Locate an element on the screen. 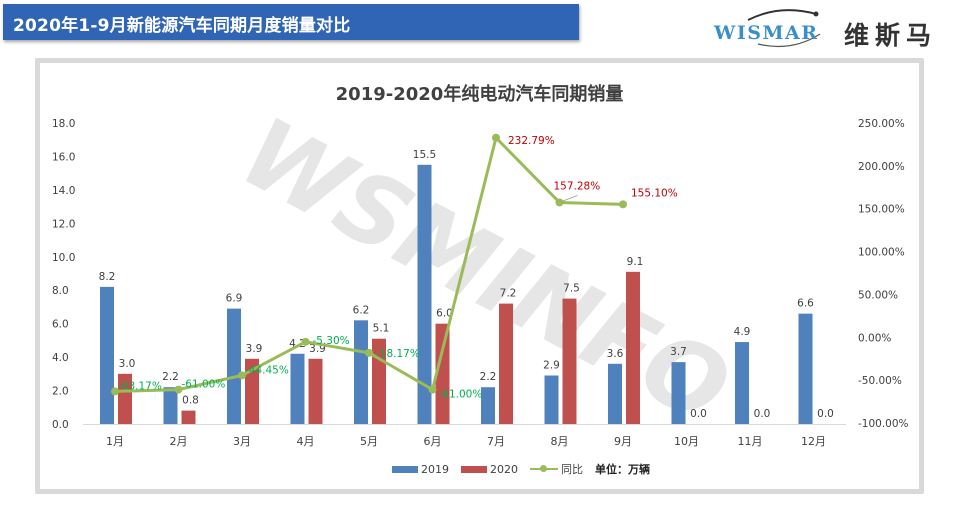 Image resolution: width=959 pixels, height=529 pixels. label-leader-line is located at coordinates (569, 198).